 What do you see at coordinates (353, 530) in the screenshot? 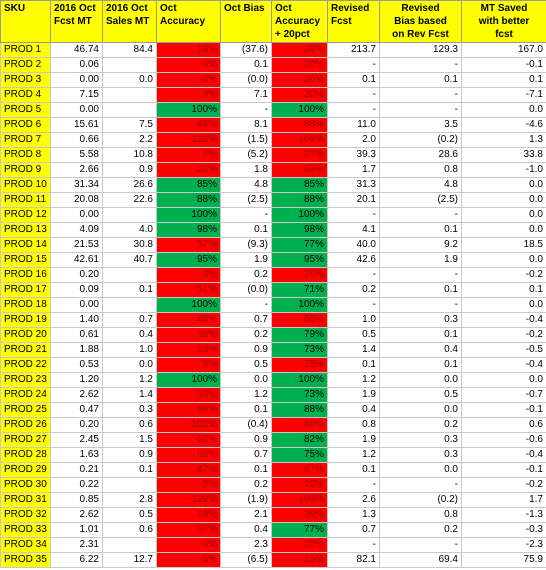
I see `revised-fcst-cell: 0.7` at bounding box center [353, 530].